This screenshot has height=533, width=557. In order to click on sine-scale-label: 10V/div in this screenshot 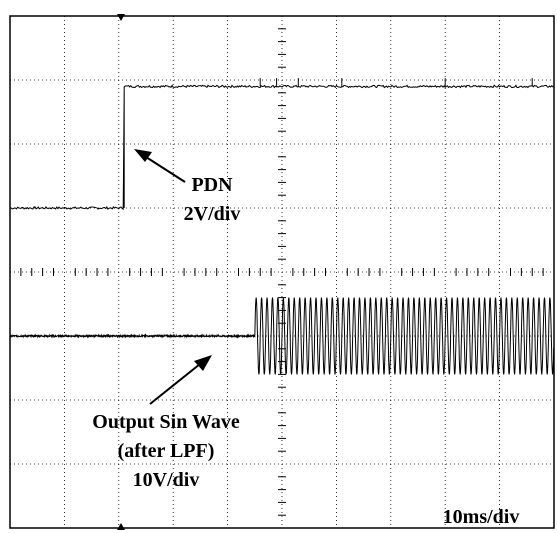, I will do `click(166, 480)`.